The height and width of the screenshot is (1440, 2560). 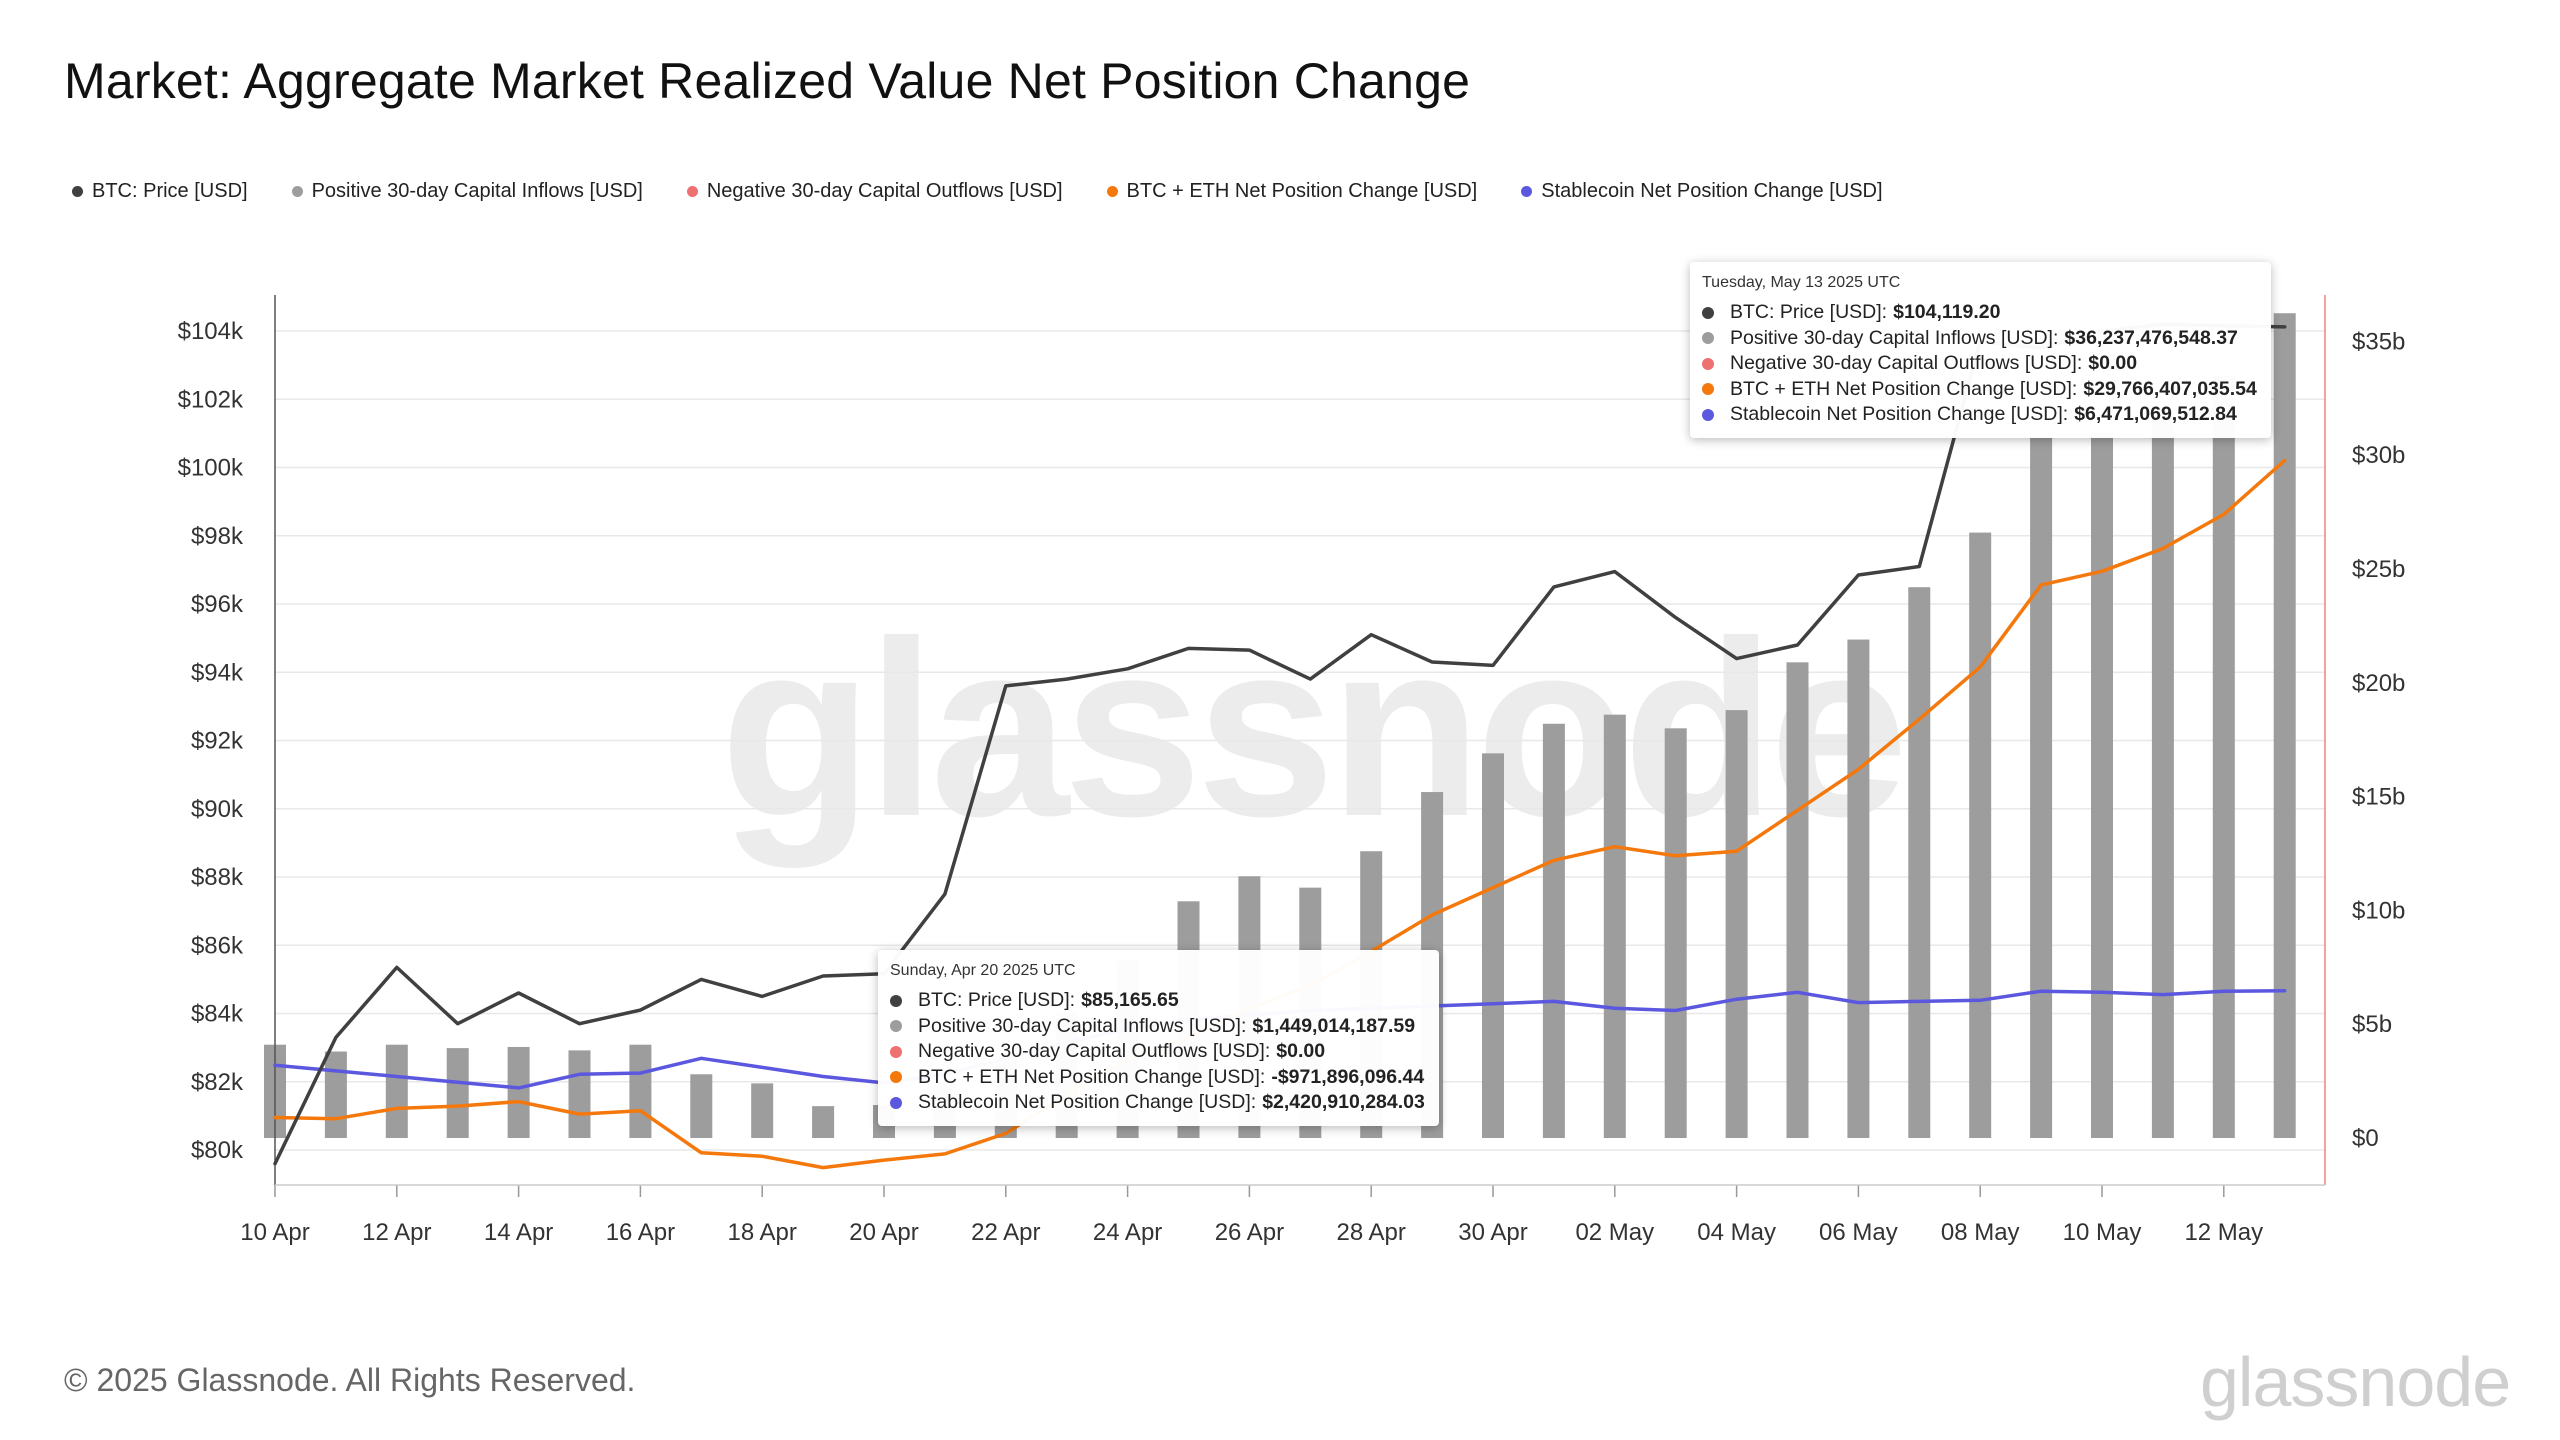 I want to click on tooltip-value: $36,237,476,548.37, so click(x=2151, y=337).